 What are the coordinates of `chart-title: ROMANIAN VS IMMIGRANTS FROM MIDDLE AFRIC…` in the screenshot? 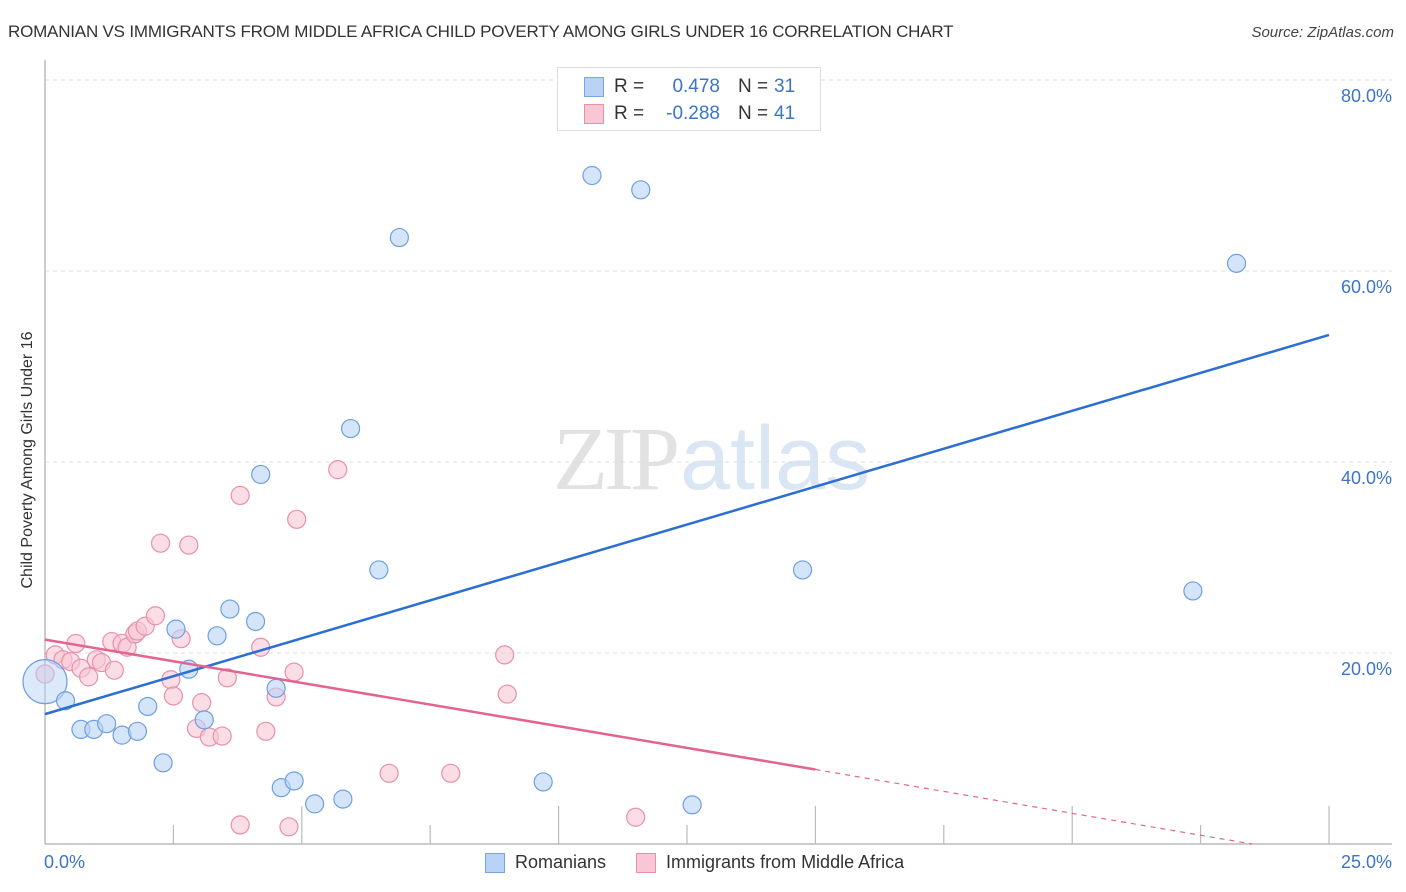 It's located at (481, 31).